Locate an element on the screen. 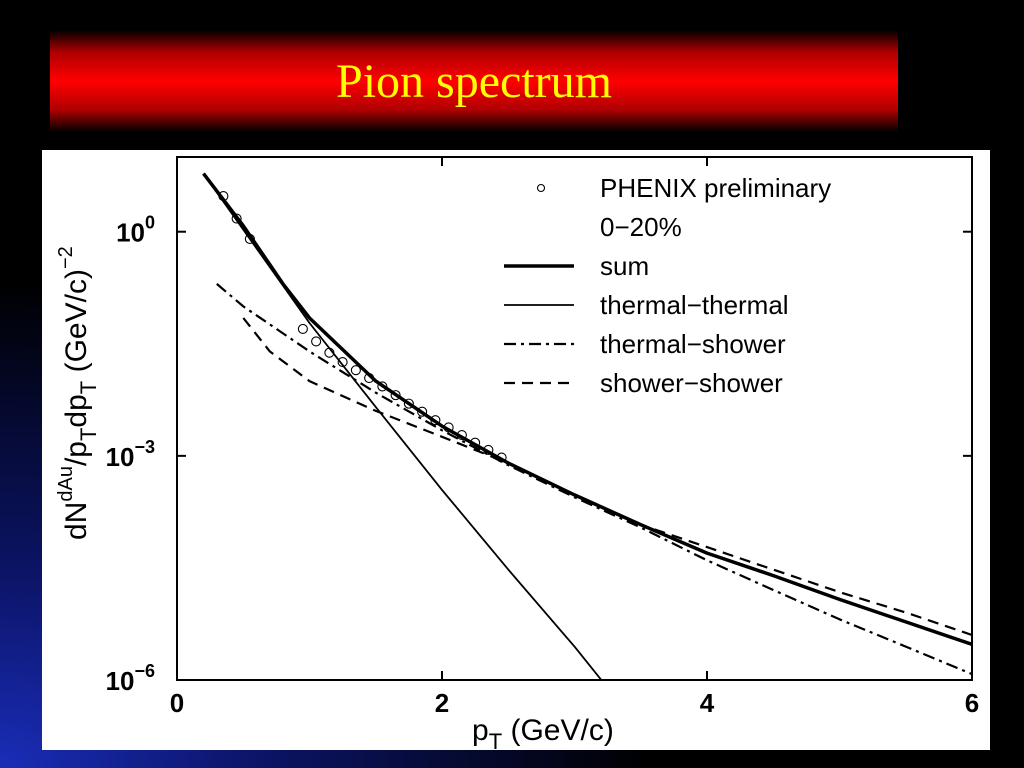 The image size is (1024, 768). legend-item: PHENIX preliminary is located at coordinates (683, 188).